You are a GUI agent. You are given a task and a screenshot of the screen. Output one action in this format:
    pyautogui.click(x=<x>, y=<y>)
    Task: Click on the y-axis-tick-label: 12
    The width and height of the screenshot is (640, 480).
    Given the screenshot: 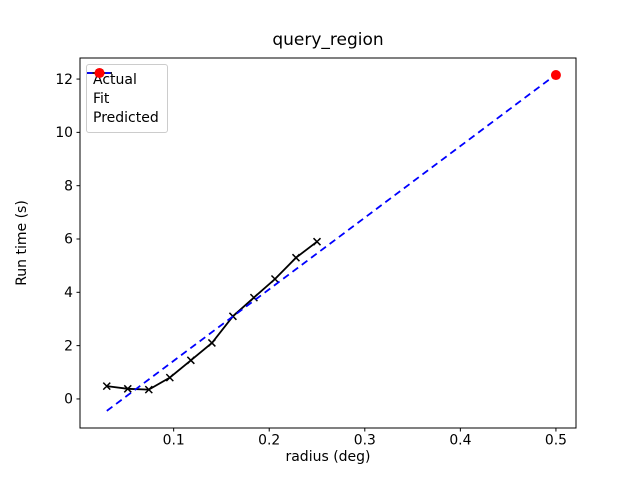 What is the action you would take?
    pyautogui.click(x=64, y=80)
    